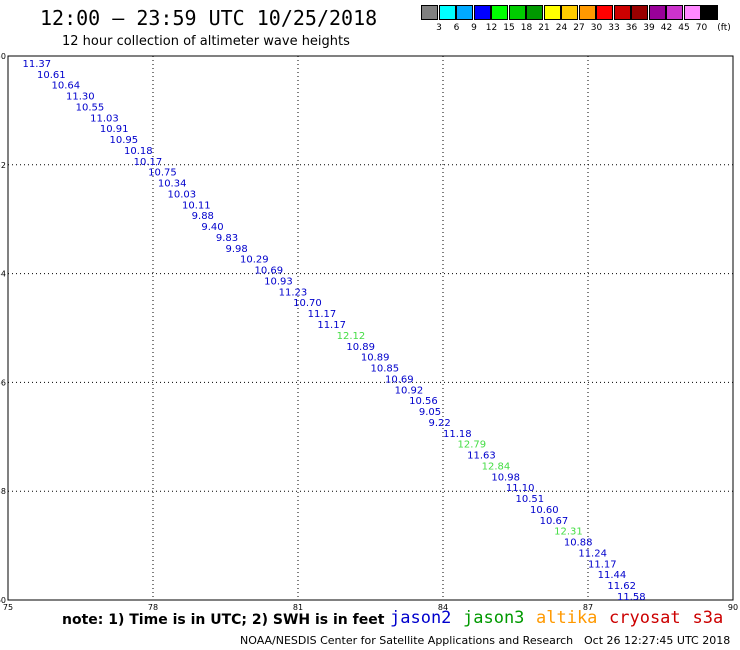 The width and height of the screenshot is (740, 650). What do you see at coordinates (3, 165) in the screenshot?
I see `lat-tick-label: -52` at bounding box center [3, 165].